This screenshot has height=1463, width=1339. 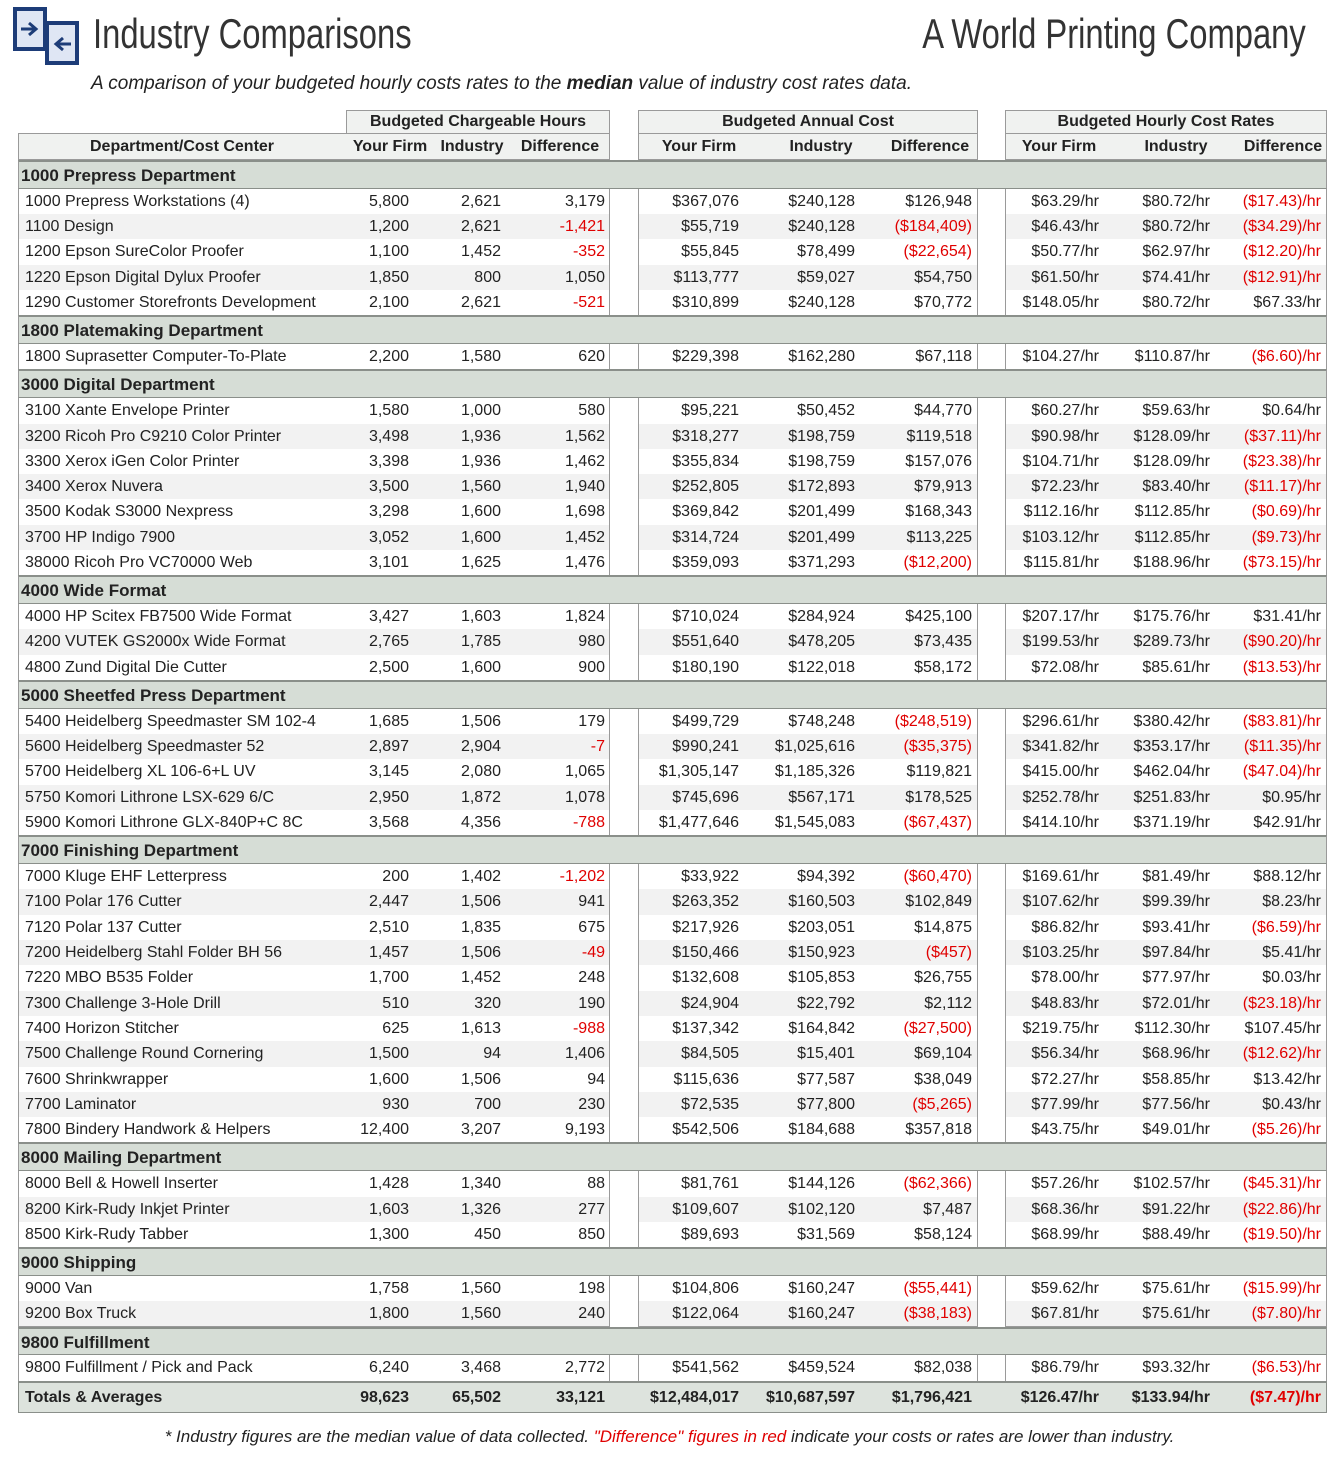 I want to click on value-cell: $459,524, so click(x=821, y=1368).